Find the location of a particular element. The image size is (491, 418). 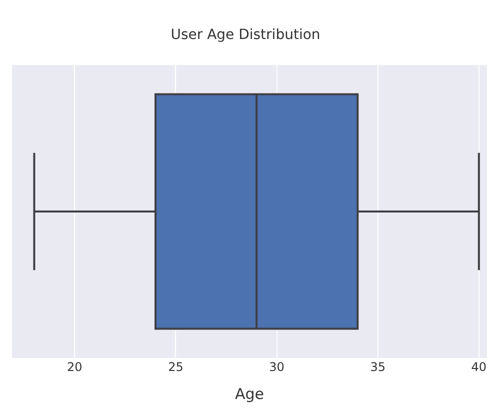

chart-title: User Age Distribution is located at coordinates (245, 35).